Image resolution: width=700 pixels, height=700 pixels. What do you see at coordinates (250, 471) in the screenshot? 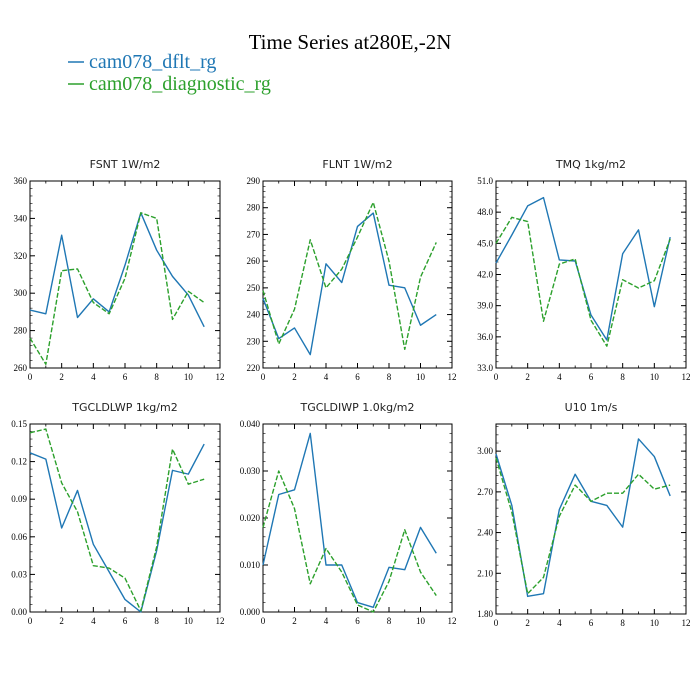
I see `y-tick-label: 0.030` at bounding box center [250, 471].